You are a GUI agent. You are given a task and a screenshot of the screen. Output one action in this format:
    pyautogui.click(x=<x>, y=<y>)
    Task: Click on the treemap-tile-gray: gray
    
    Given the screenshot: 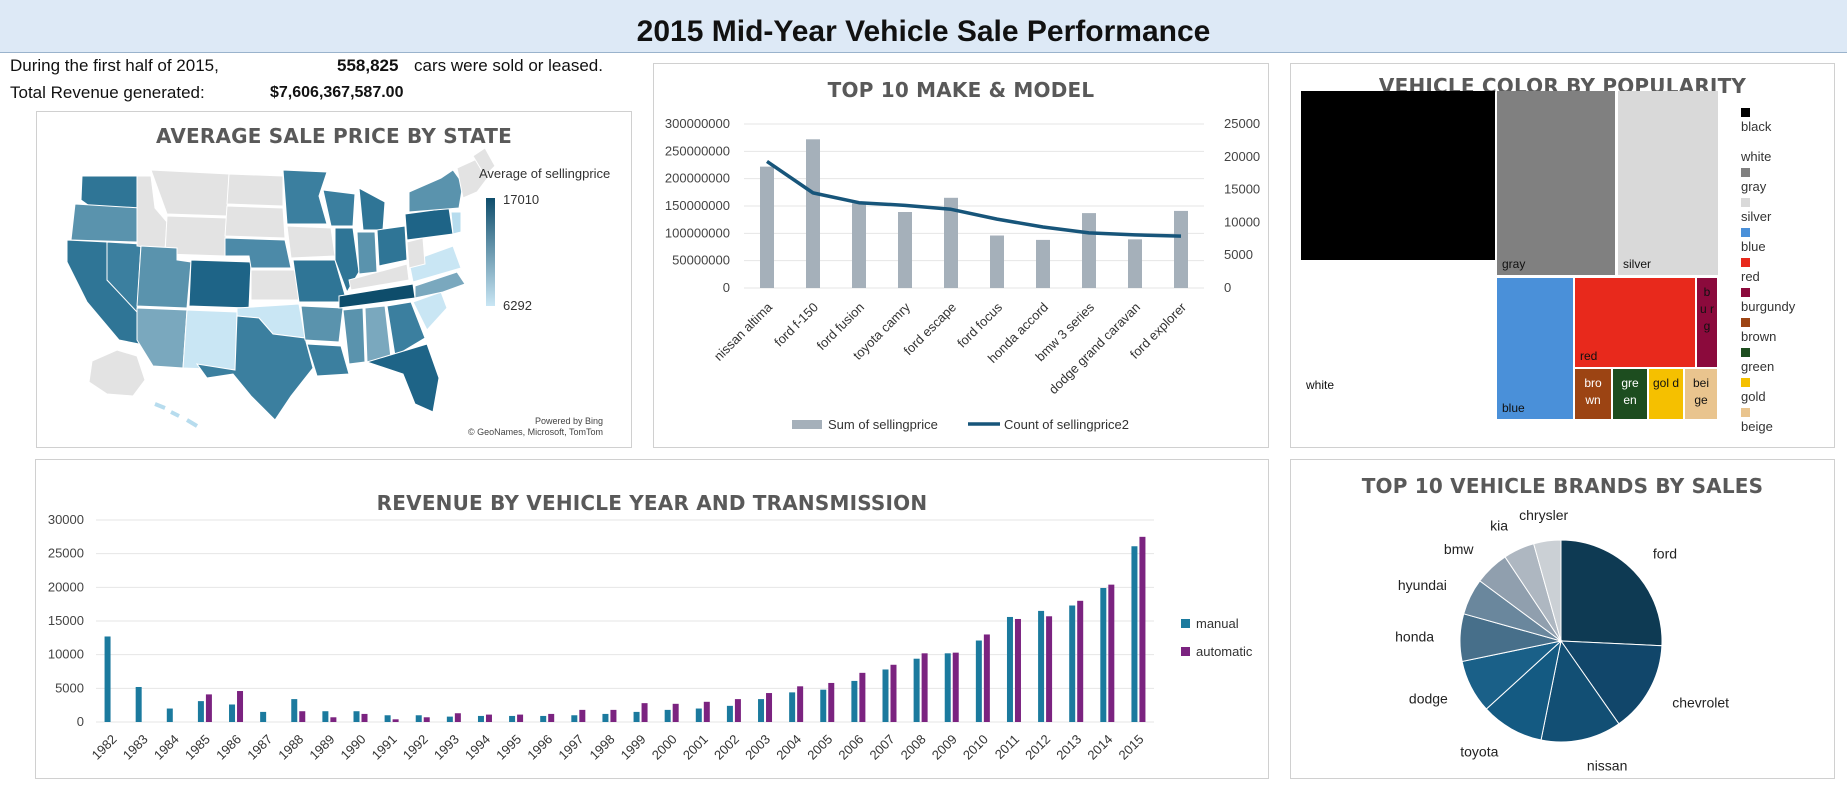 What is the action you would take?
    pyautogui.click(x=1556, y=183)
    